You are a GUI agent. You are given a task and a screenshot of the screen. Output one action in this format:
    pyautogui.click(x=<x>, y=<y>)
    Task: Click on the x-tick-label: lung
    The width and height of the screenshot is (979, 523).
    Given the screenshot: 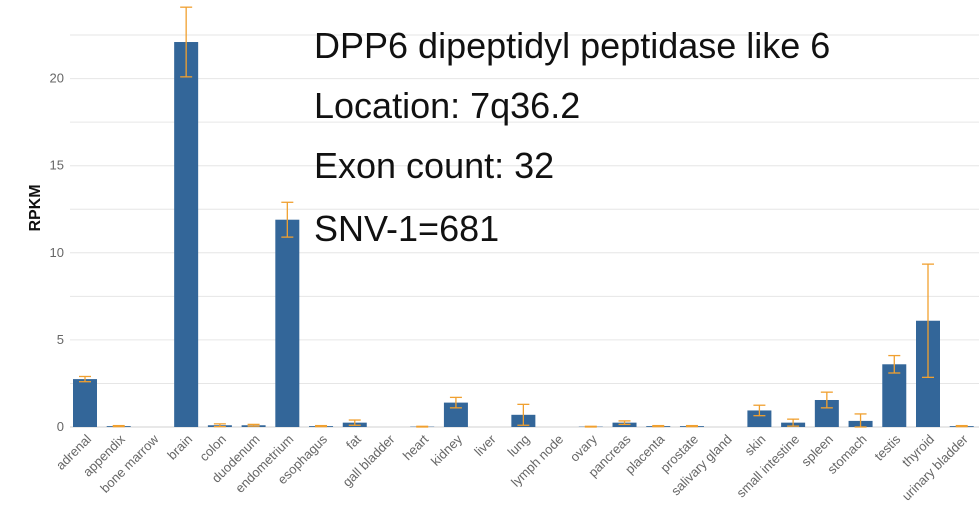 What is the action you would take?
    pyautogui.click(x=518, y=446)
    